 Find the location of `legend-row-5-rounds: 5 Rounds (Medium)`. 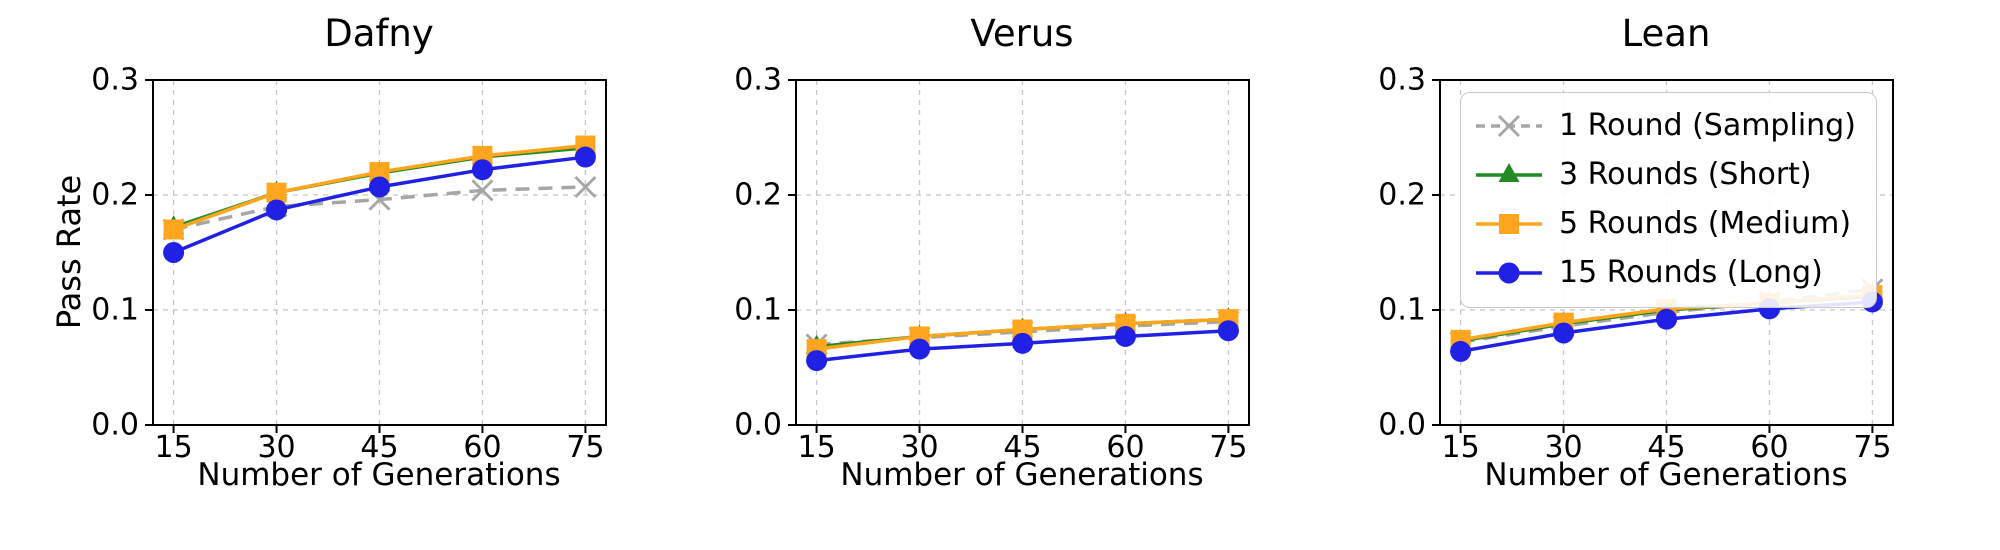

legend-row-5-rounds: 5 Rounds (Medium) is located at coordinates (1665, 223).